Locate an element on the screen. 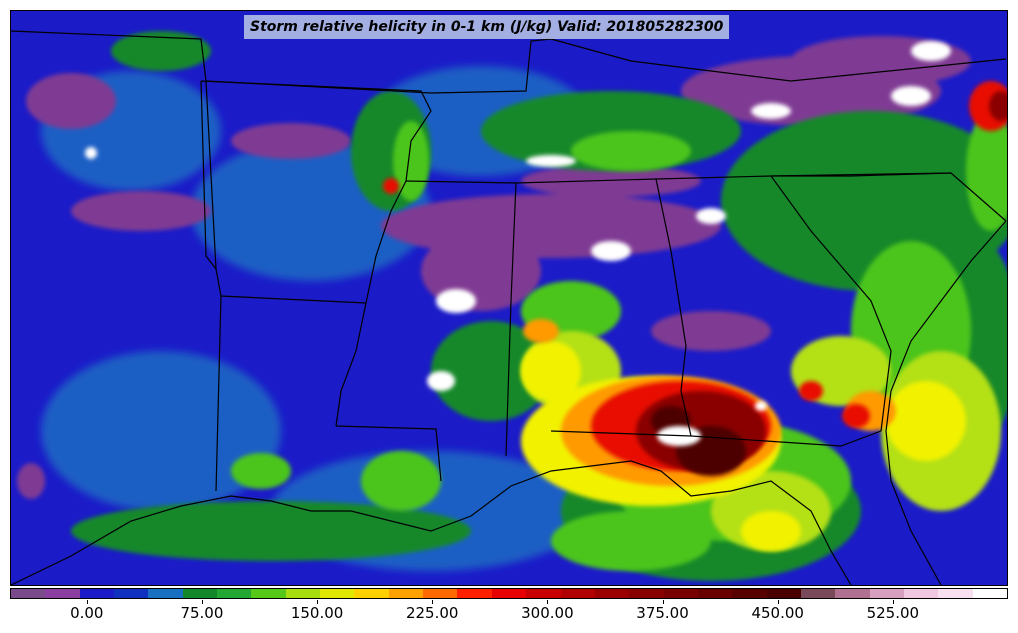  ok-tx-line is located at coordinates (208, 175).